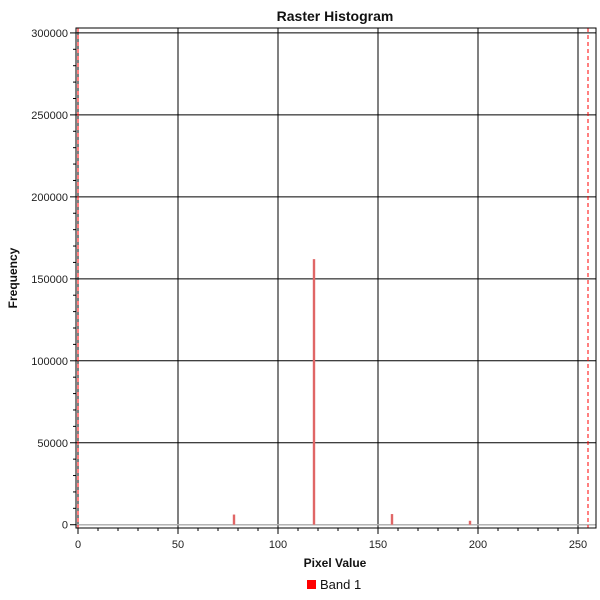  What do you see at coordinates (49, 34) in the screenshot?
I see `y-tick-label: 300000` at bounding box center [49, 34].